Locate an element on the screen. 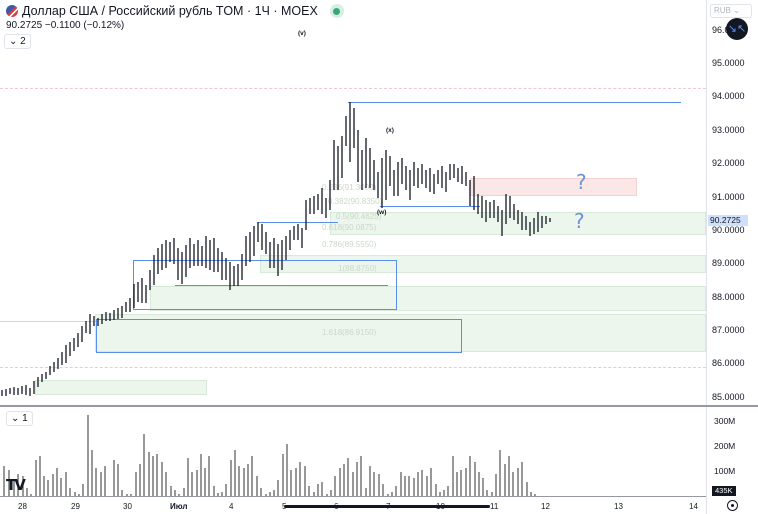 This screenshot has height=514, width=758. tradingview-logo-icon: TV is located at coordinates (16, 485).